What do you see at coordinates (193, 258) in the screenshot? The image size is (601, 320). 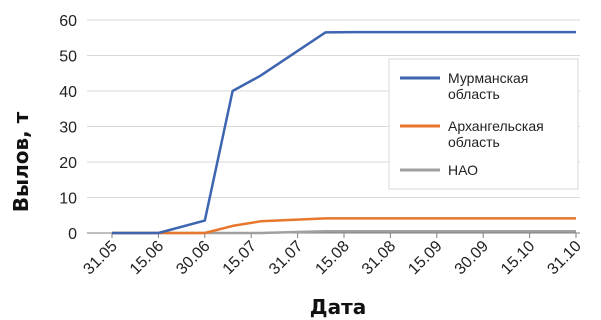 I see `x-tick-label: 30.06` at bounding box center [193, 258].